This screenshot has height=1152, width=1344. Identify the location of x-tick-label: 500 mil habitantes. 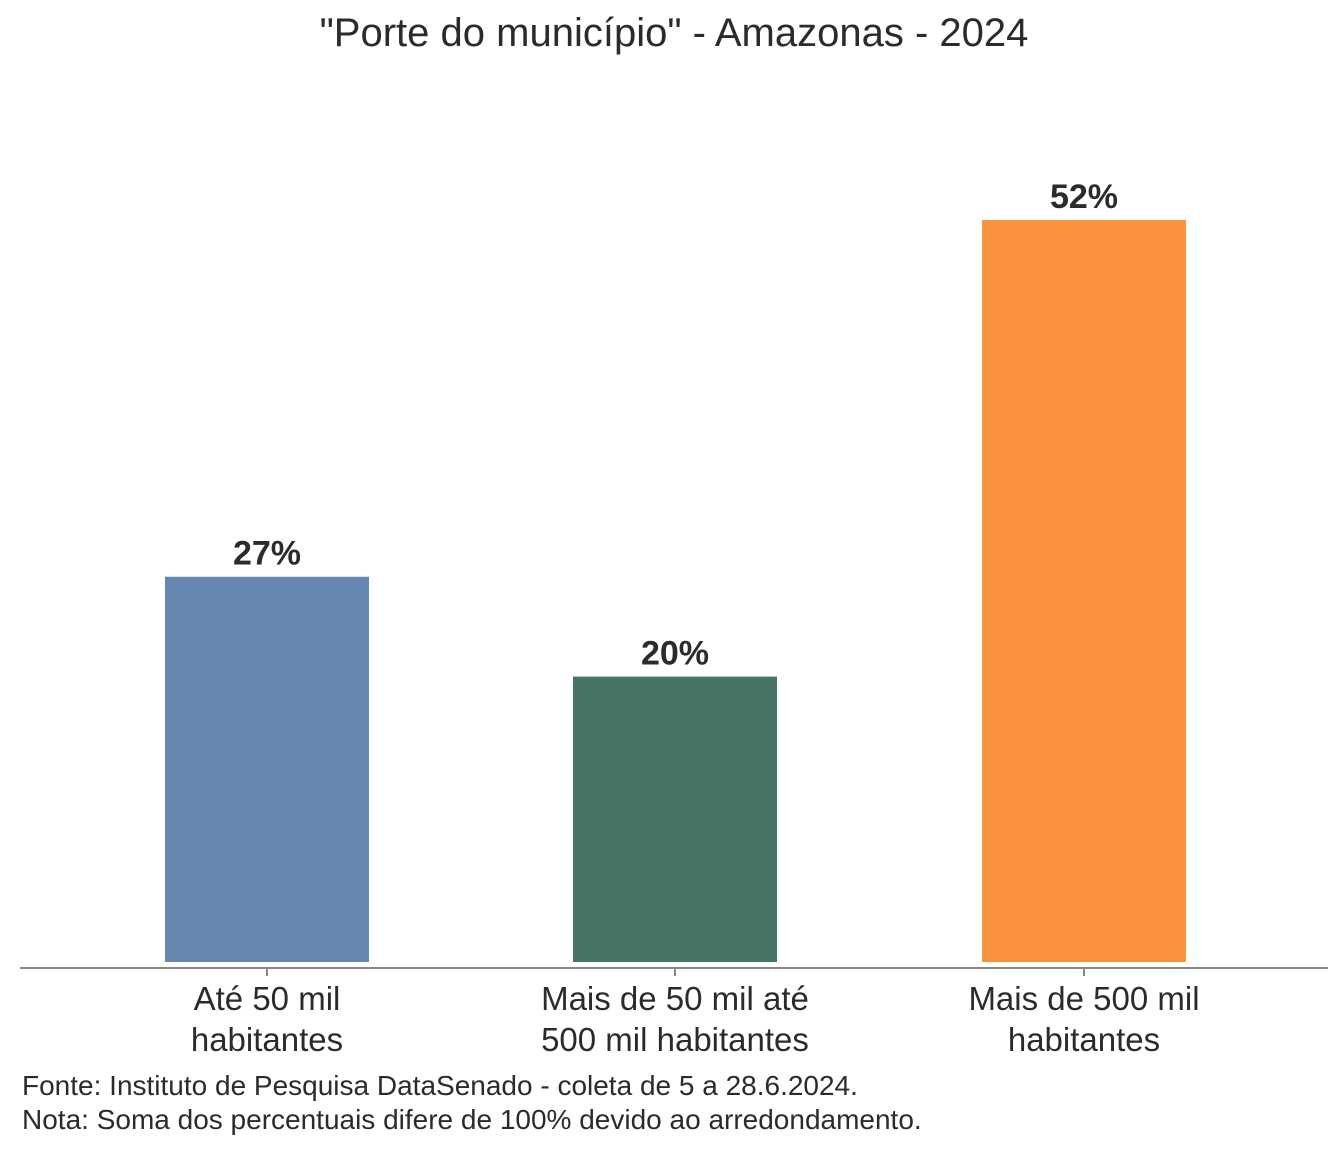
(675, 1039).